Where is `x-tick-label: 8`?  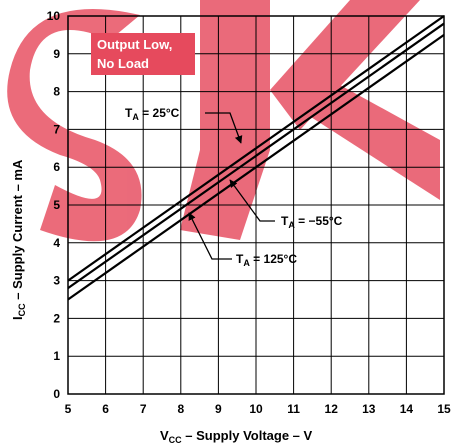 x-tick-label: 8 is located at coordinates (180, 409).